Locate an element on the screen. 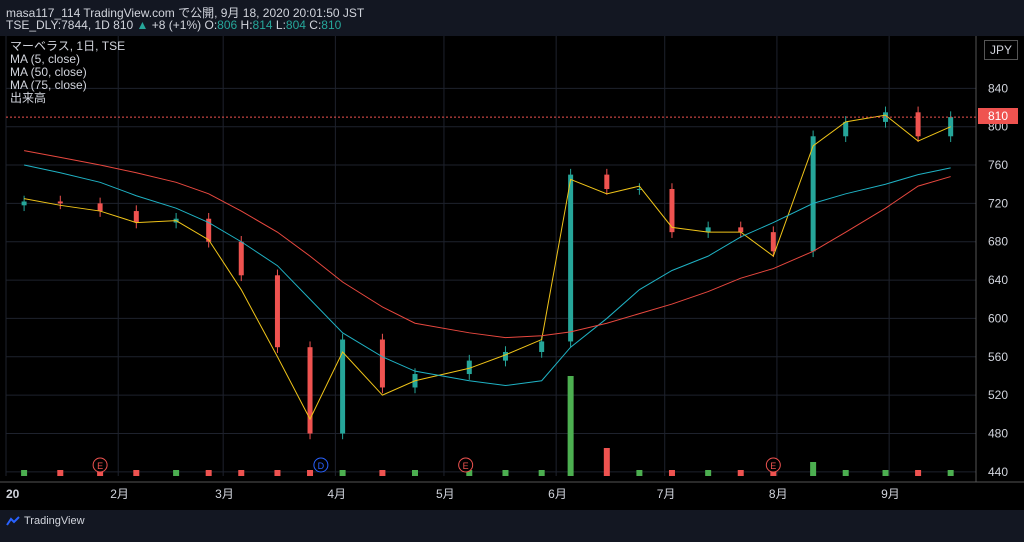 The image size is (1024, 542). price-tick-label: 520 is located at coordinates (998, 395).